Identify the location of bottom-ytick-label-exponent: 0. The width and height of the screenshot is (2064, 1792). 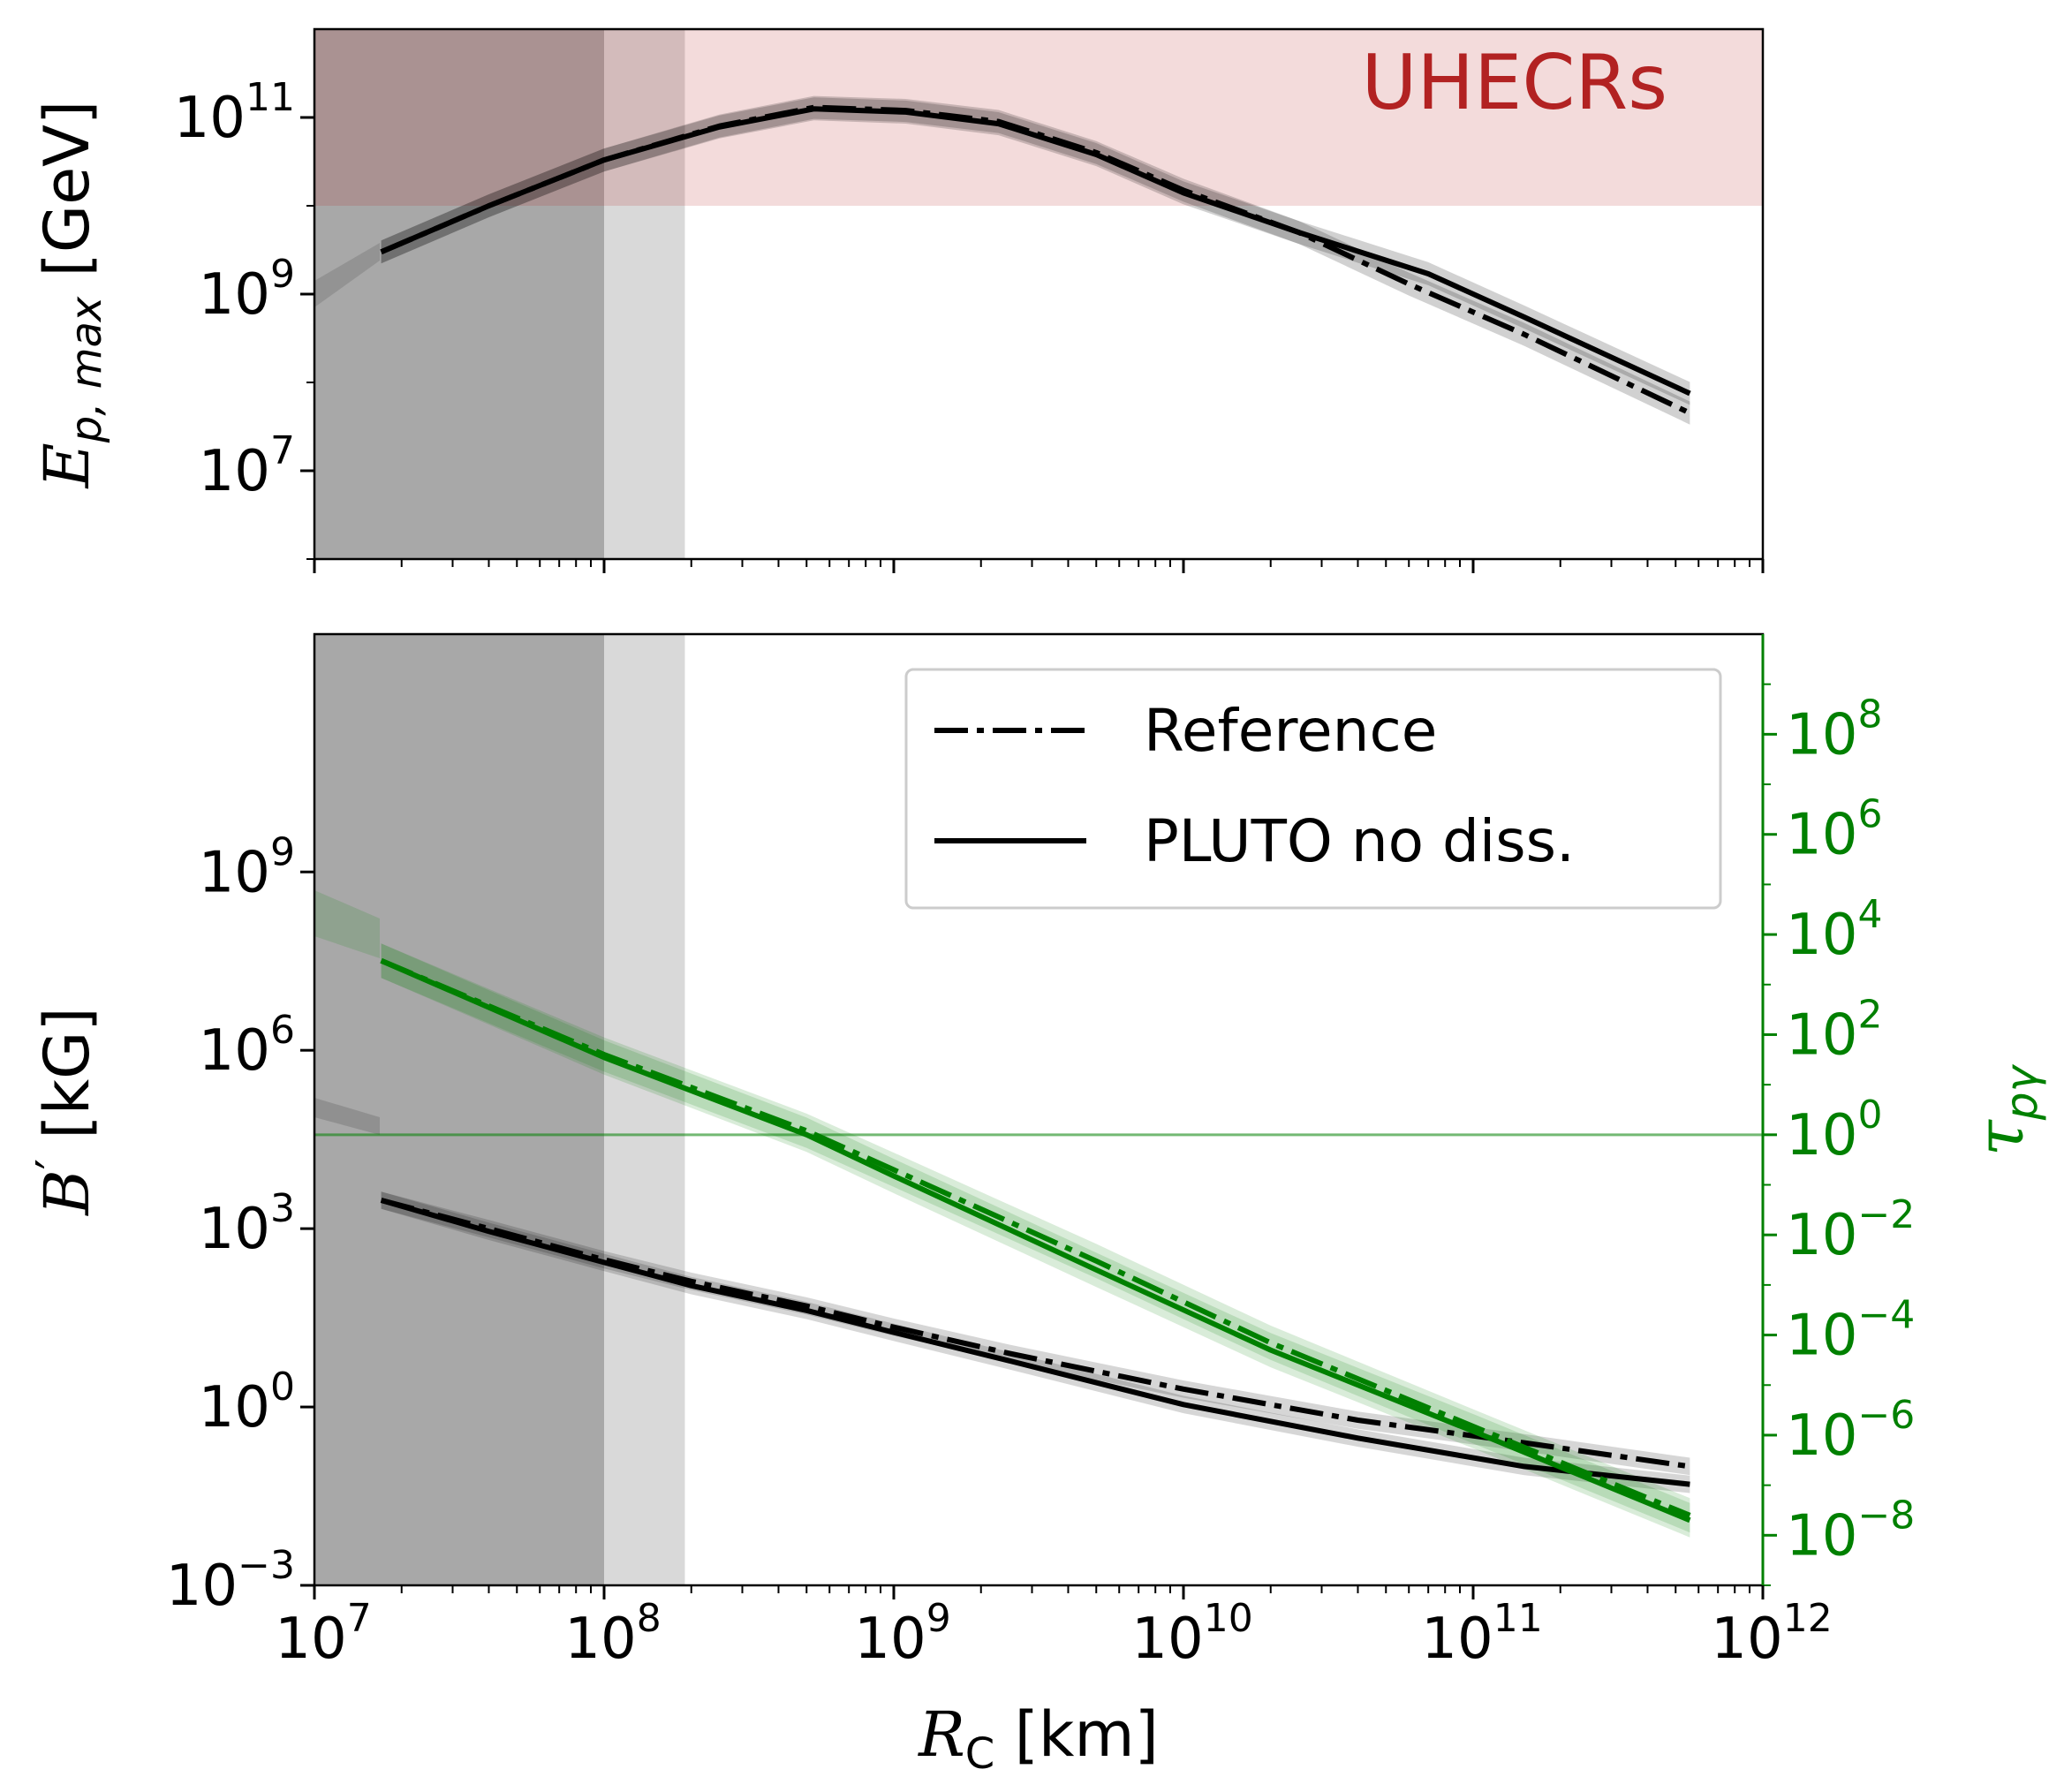
(282, 1387).